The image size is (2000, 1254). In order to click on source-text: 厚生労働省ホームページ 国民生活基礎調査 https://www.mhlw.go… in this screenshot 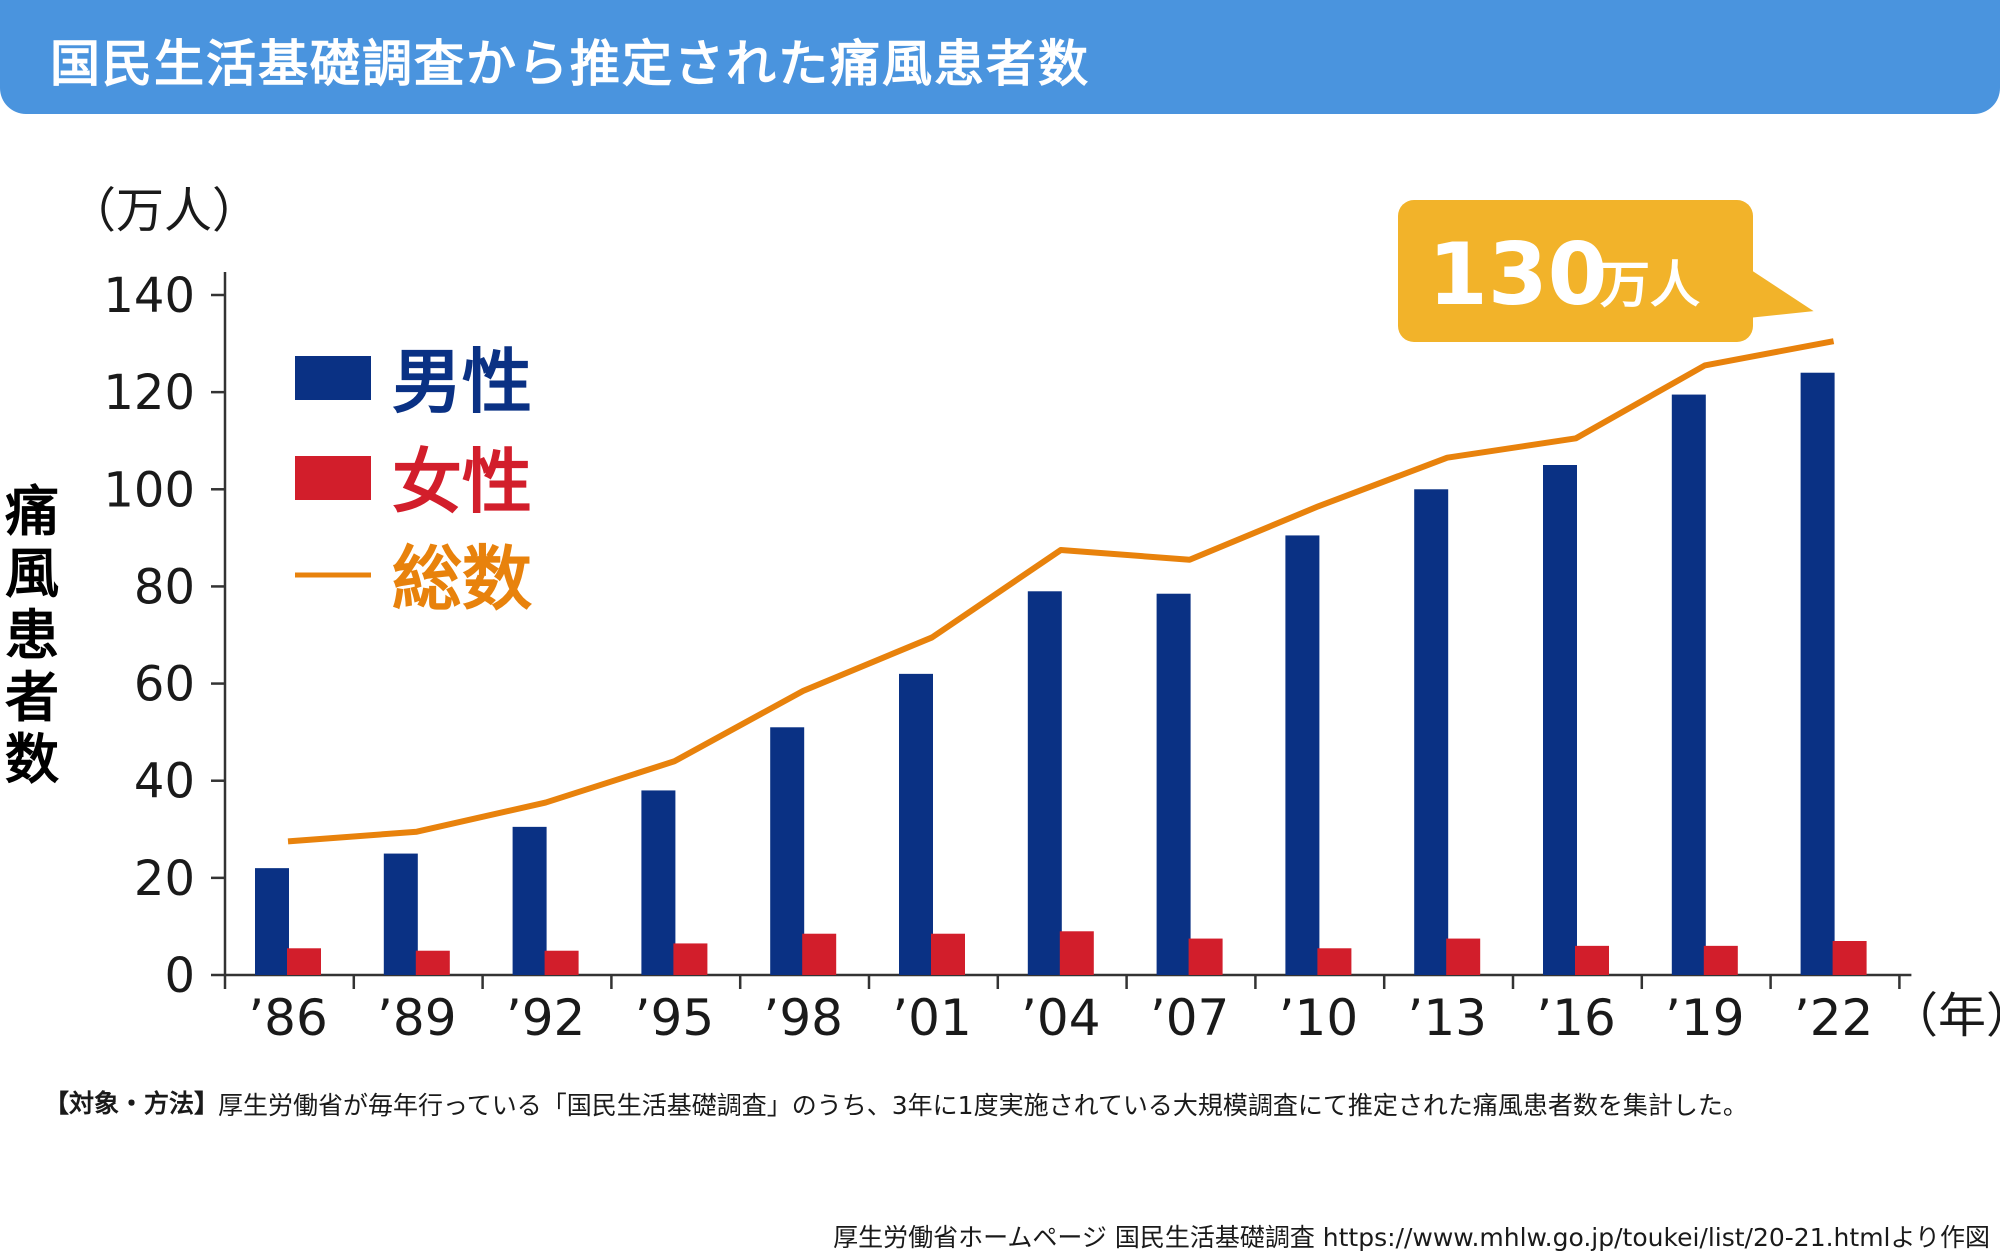, I will do `click(1411, 1237)`.